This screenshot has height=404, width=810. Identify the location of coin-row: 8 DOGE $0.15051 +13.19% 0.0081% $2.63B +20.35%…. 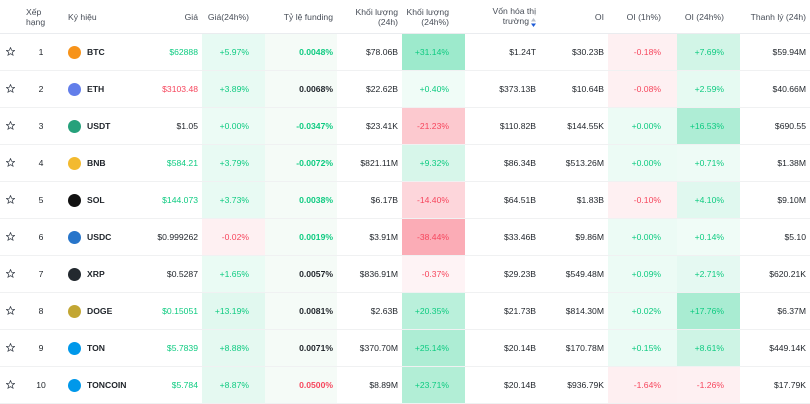
(405, 311).